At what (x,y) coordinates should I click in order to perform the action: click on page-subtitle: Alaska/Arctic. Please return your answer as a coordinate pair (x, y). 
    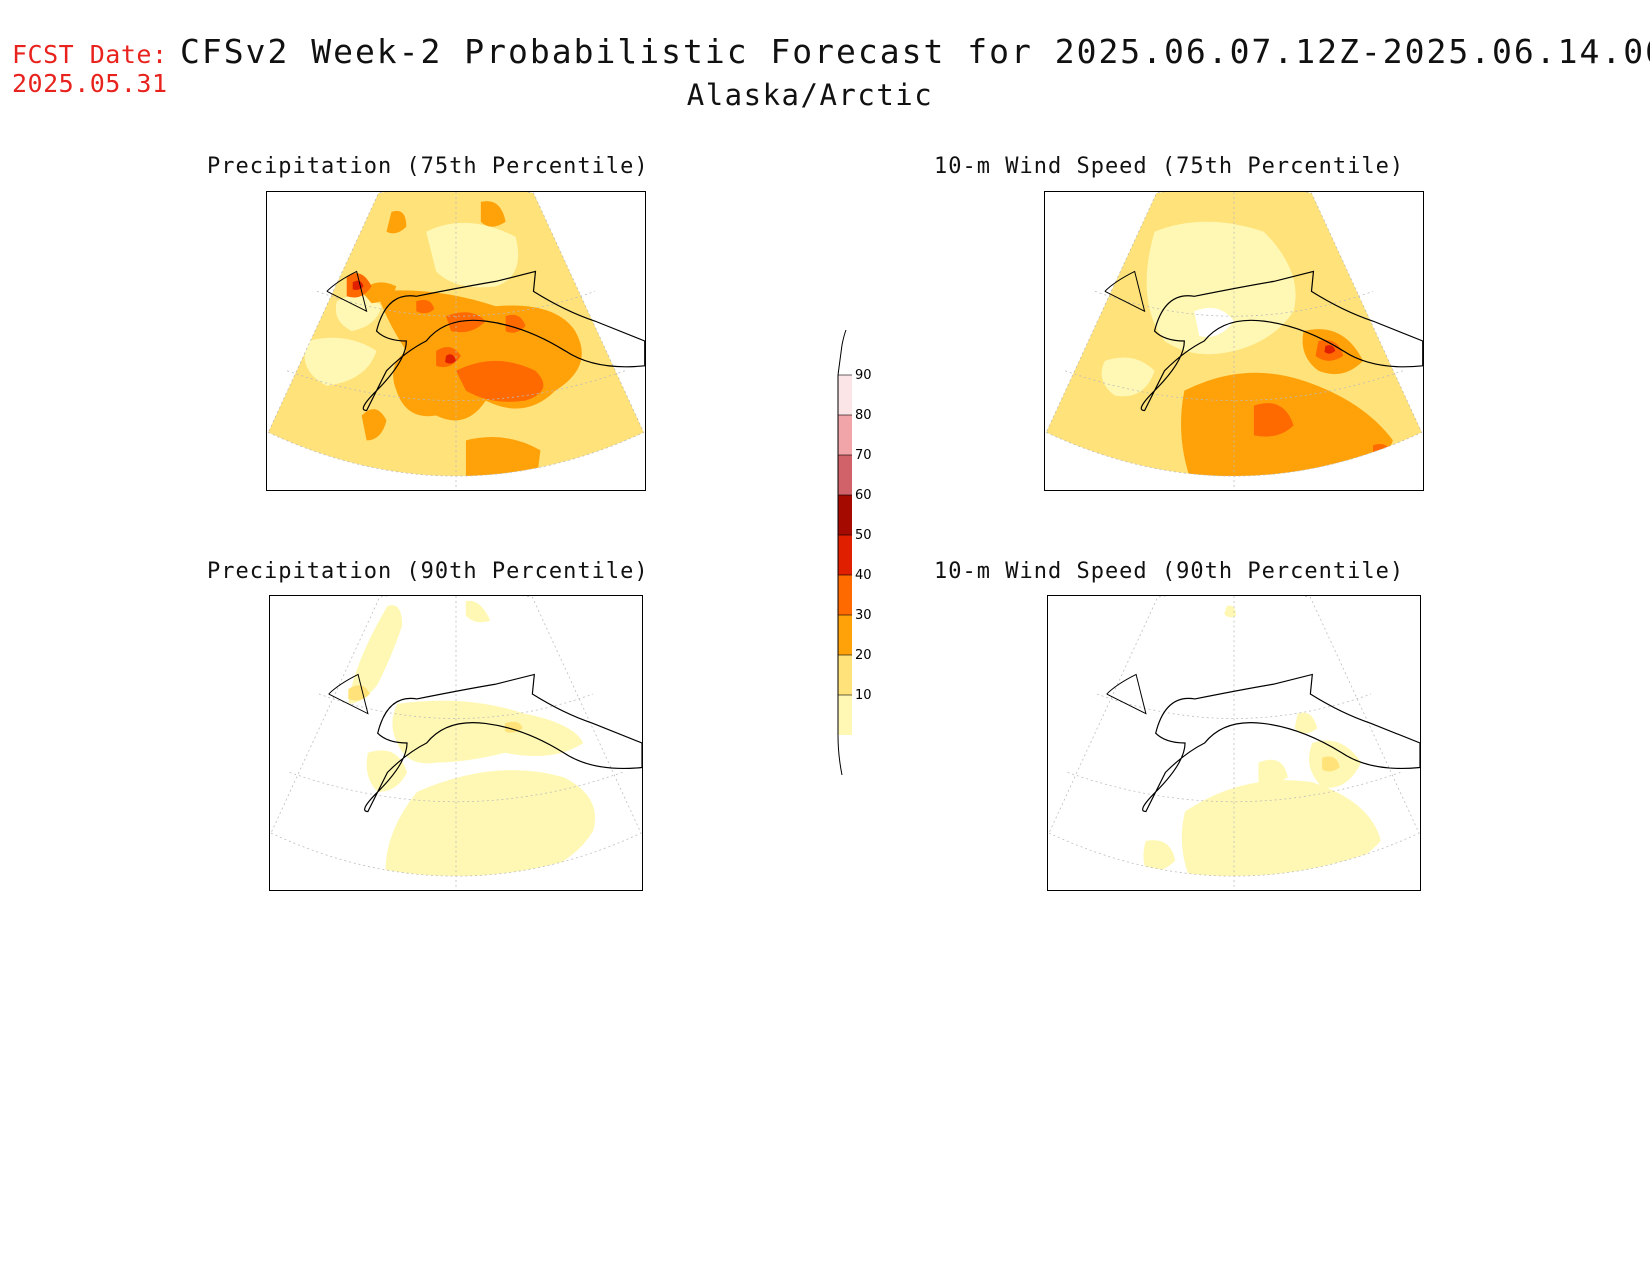
    Looking at the image, I should click on (810, 95).